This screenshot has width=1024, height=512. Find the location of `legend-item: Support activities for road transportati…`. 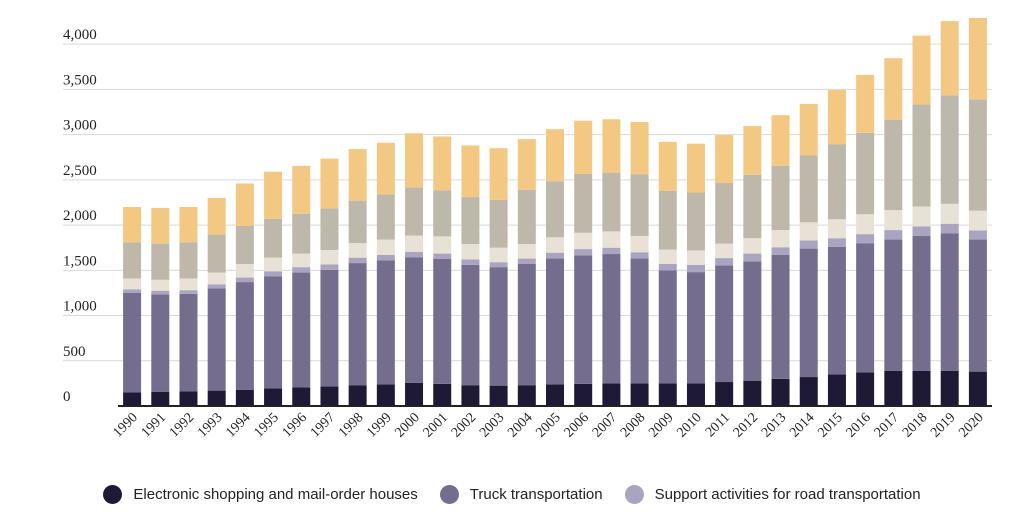

legend-item: Support activities for road transportati… is located at coordinates (772, 494).